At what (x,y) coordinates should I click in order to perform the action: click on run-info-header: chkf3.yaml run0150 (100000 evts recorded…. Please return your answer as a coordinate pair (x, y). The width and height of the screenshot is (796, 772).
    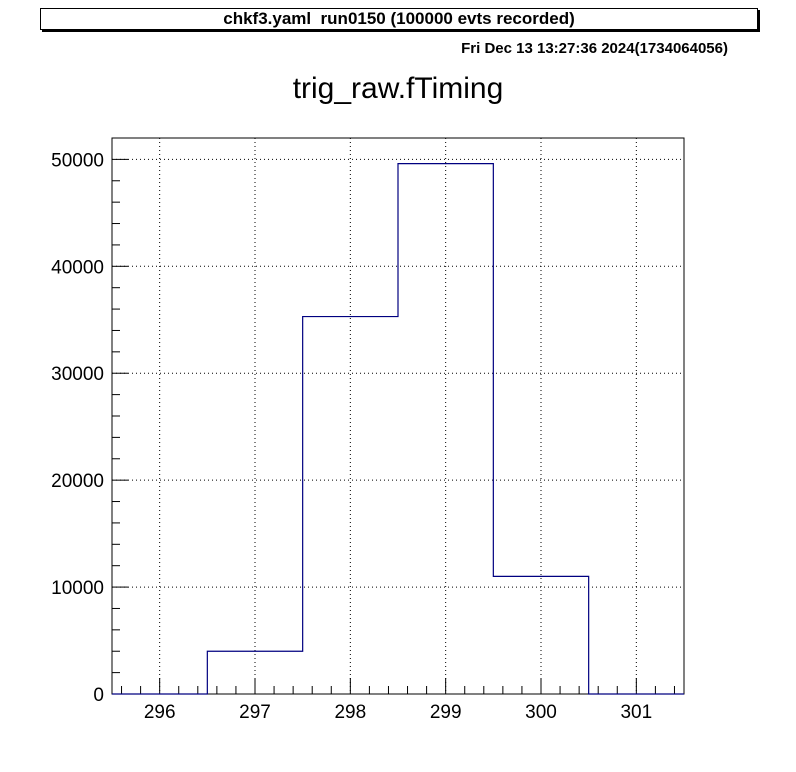
    Looking at the image, I should click on (399, 19).